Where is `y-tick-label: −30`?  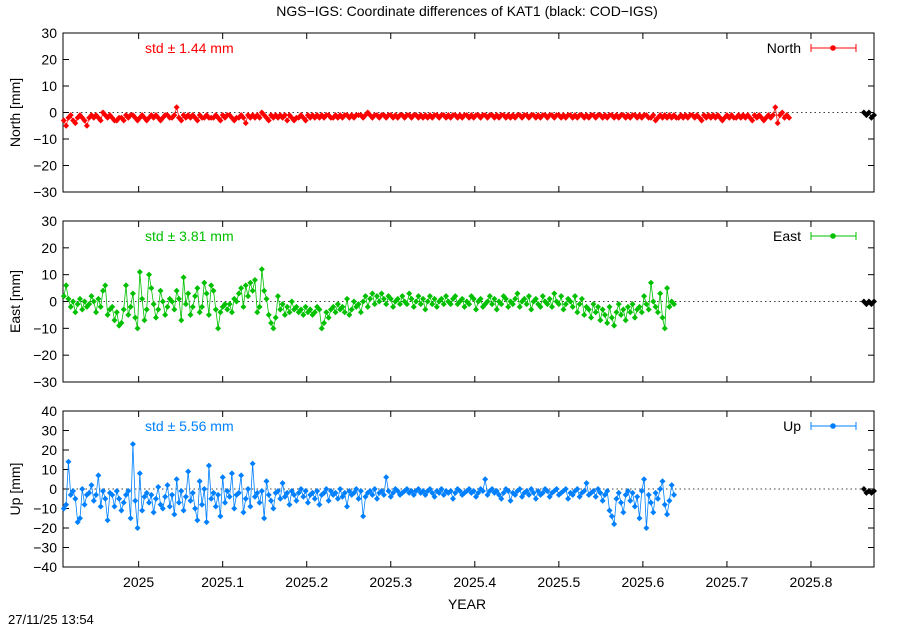 y-tick-label: −30 is located at coordinates (45, 192).